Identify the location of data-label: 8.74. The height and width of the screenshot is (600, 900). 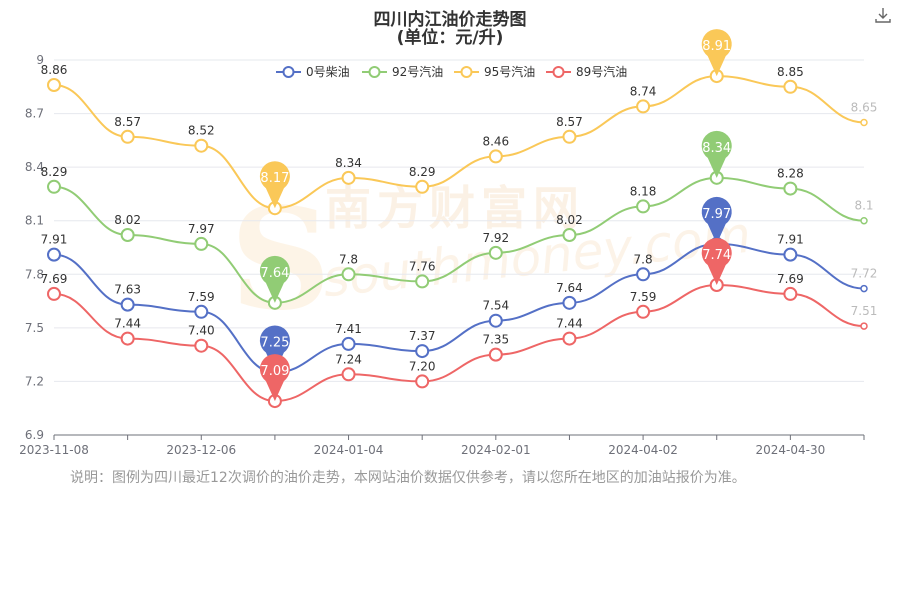
(643, 91).